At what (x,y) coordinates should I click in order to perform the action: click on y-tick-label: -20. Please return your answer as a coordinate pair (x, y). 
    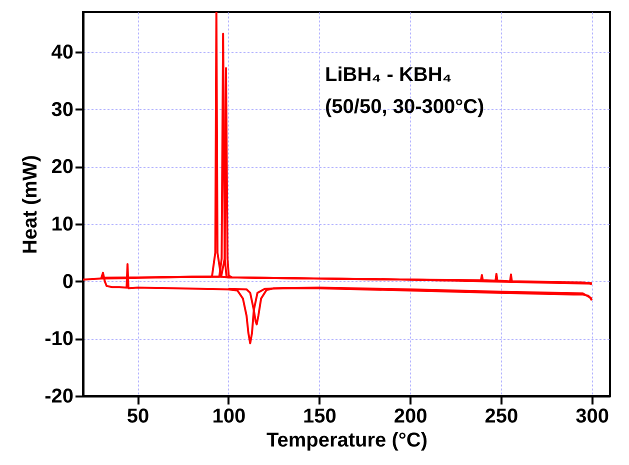
    Looking at the image, I should click on (59, 397).